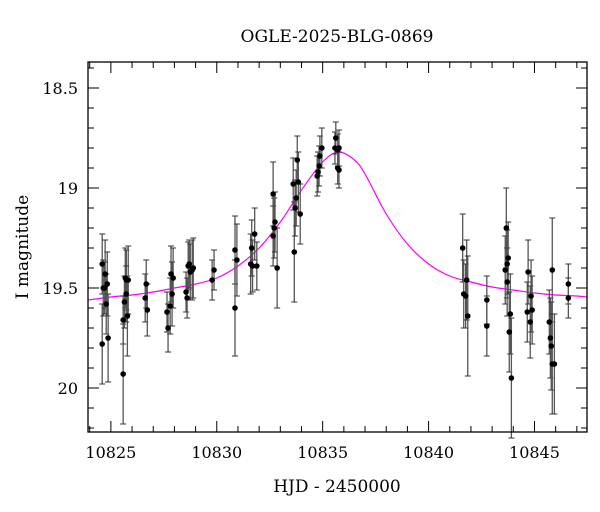 The height and width of the screenshot is (512, 600). Describe the element at coordinates (337, 487) in the screenshot. I see `x-axis-label: HJD - 2450000` at that location.